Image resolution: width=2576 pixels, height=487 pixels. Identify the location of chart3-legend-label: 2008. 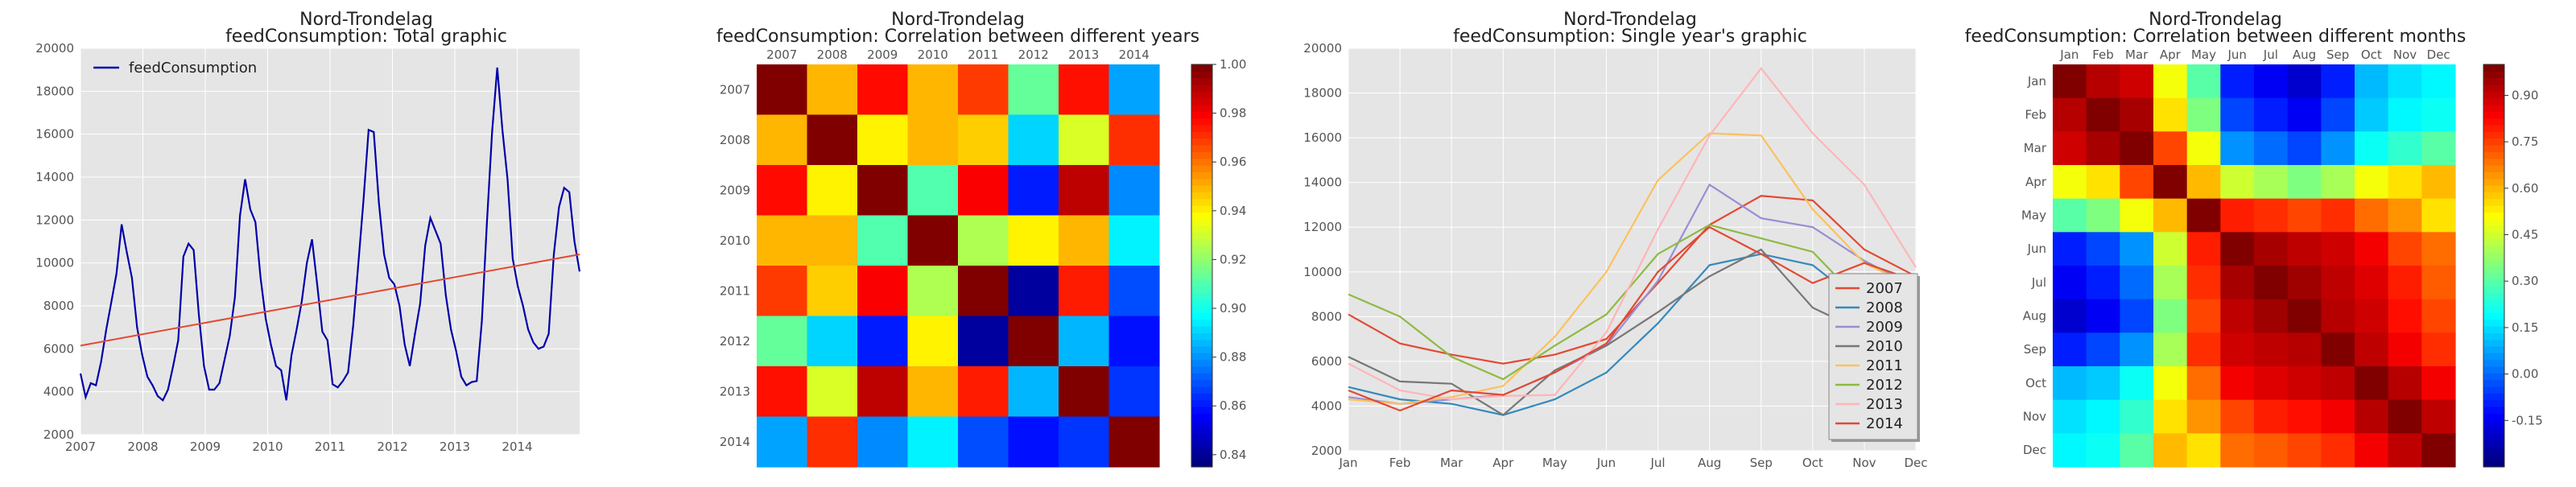
(1884, 307).